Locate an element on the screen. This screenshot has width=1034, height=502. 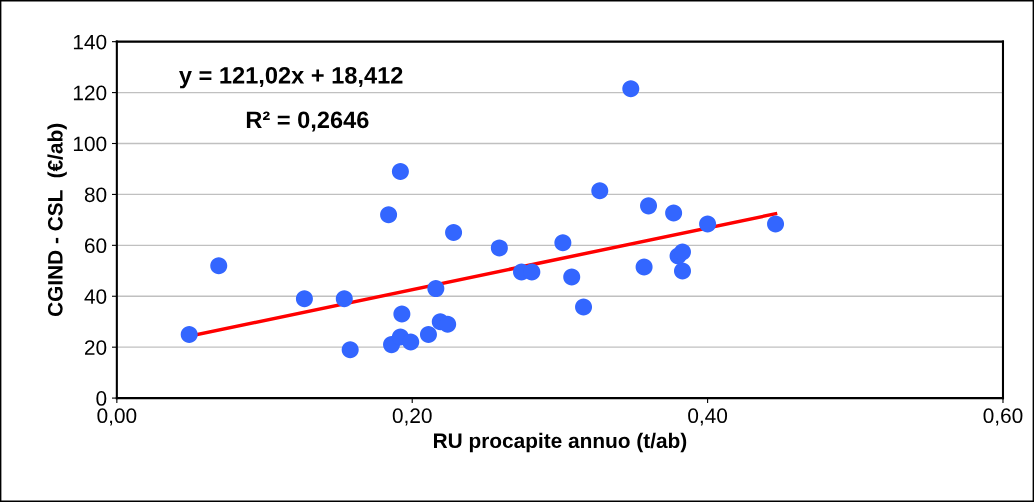
y-tick-label: 100 is located at coordinates (90, 144).